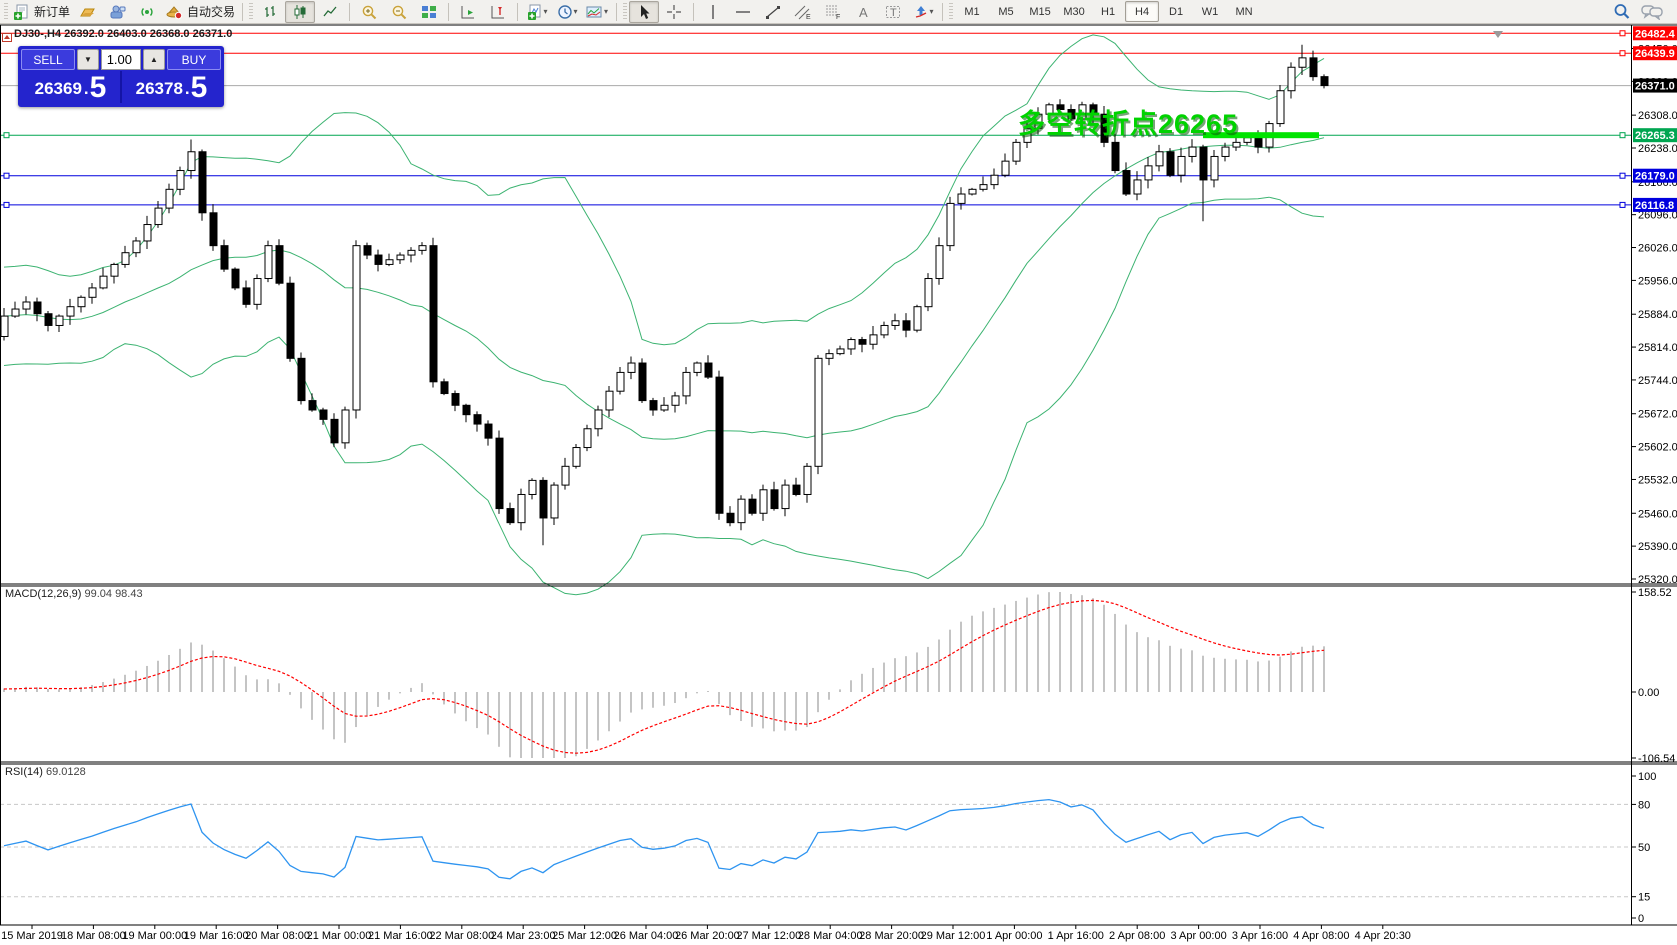  What do you see at coordinates (1655, 175) in the screenshot?
I see `price-badge` at bounding box center [1655, 175].